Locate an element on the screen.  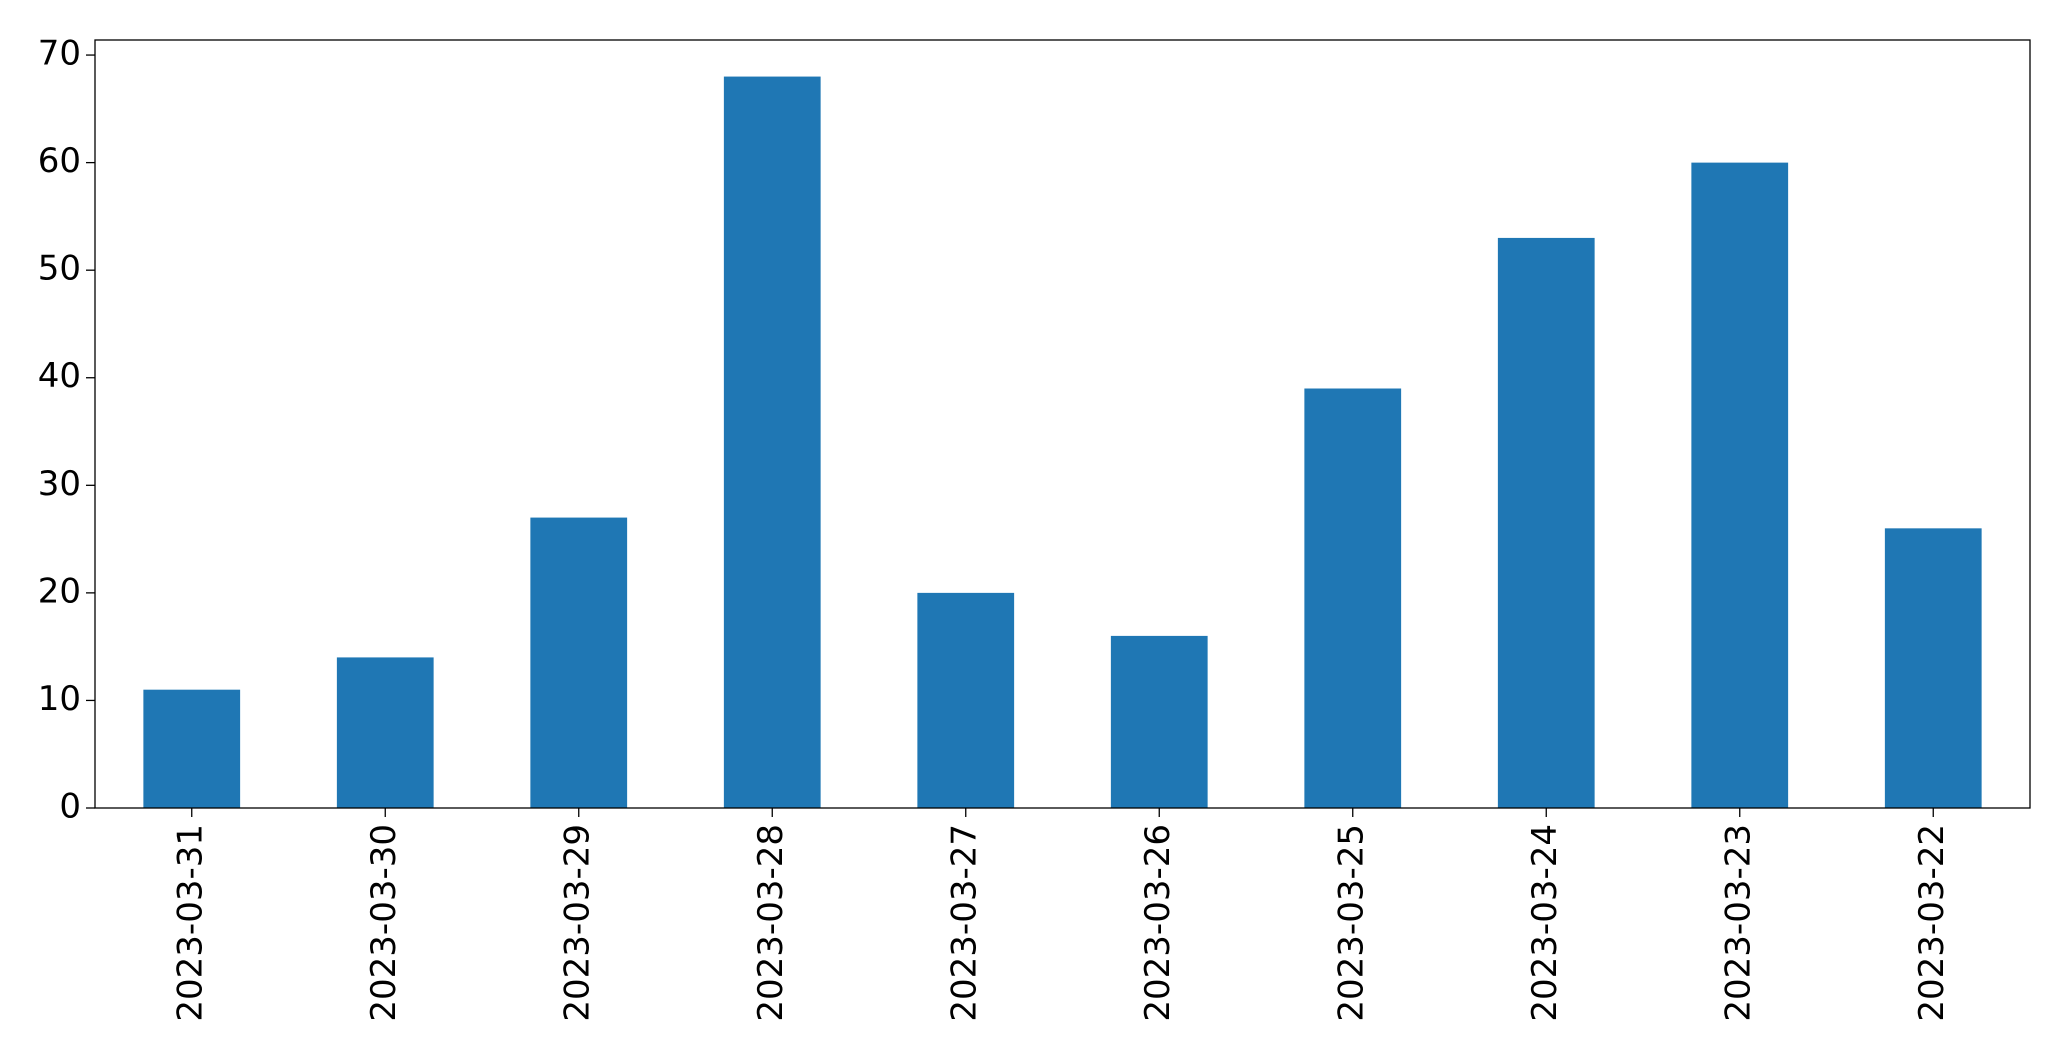
y-tick-label: 0 is located at coordinates (70, 807).